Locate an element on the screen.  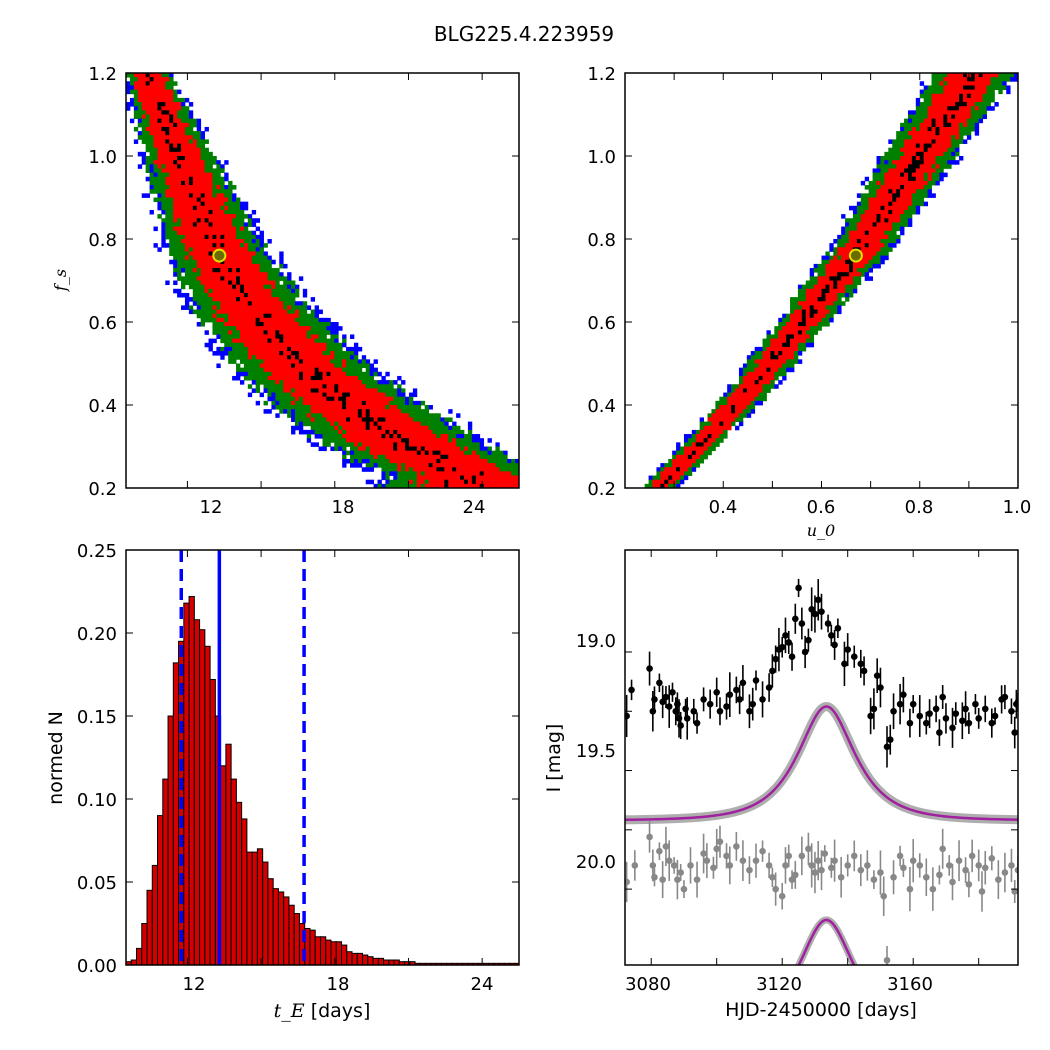
histogram-bar is located at coordinates (286, 931).